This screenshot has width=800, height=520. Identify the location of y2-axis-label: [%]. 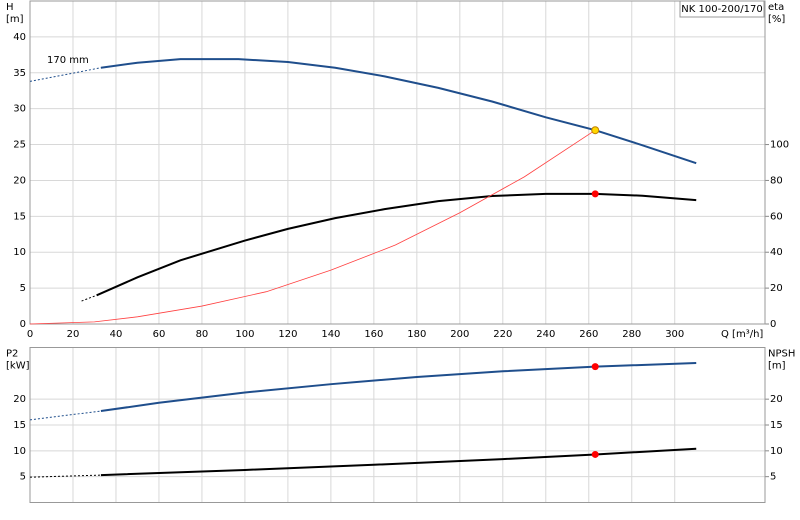
(776, 19).